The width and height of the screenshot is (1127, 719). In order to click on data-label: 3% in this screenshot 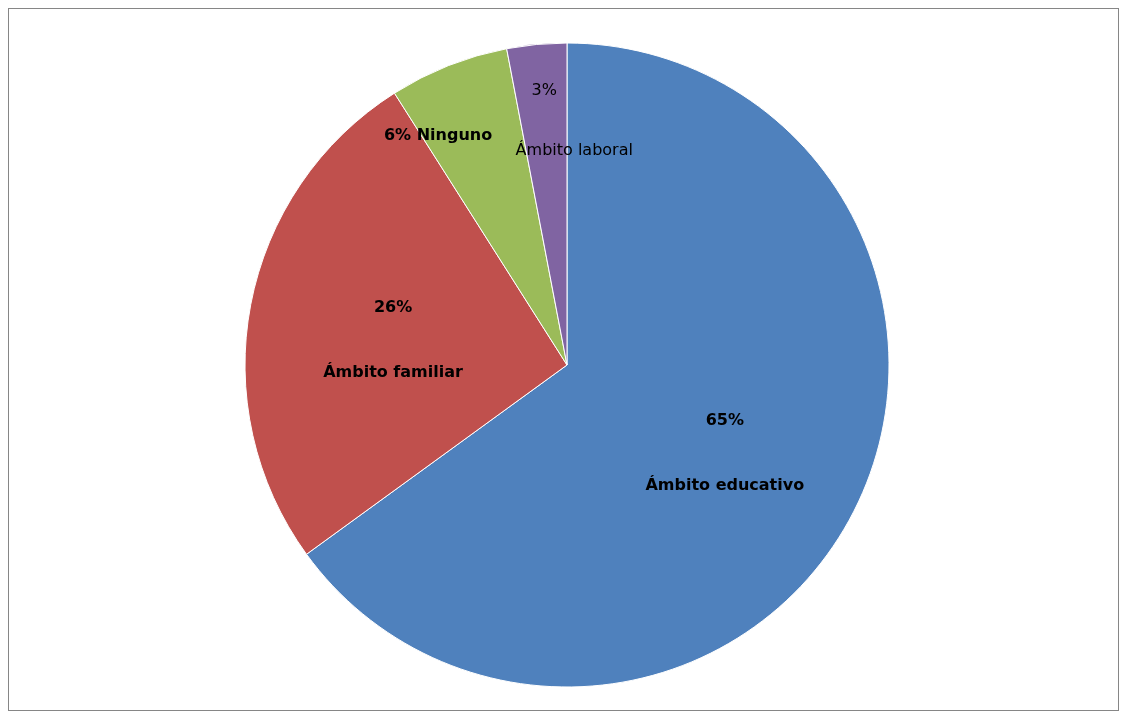, I will do `click(544, 89)`.